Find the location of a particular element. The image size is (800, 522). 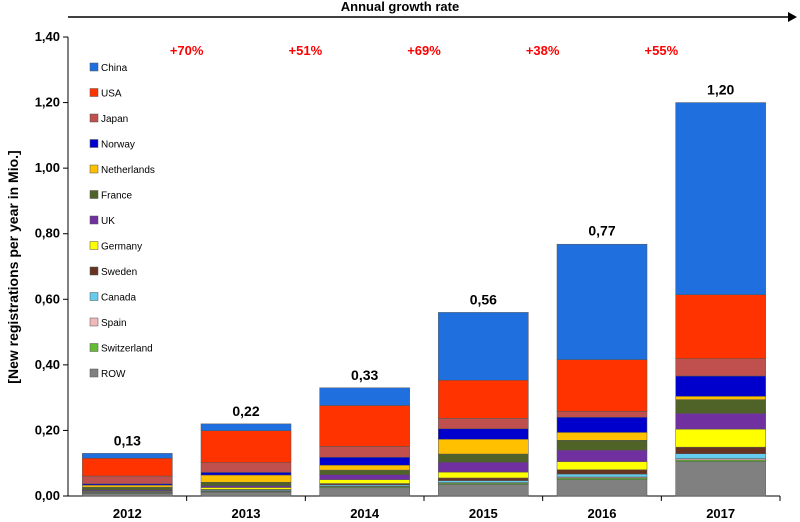

y-ticks: 0,00 0,20 0,40 0,60 0,80 1,00 1,20 1,40 is located at coordinates (51, 266).